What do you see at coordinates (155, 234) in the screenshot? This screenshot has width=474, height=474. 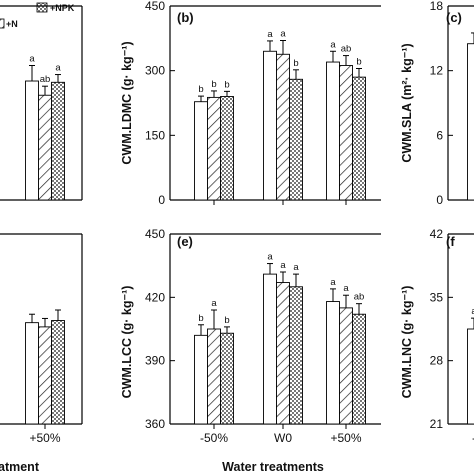 I see `panel-e-y-tick-label: 450` at bounding box center [155, 234].